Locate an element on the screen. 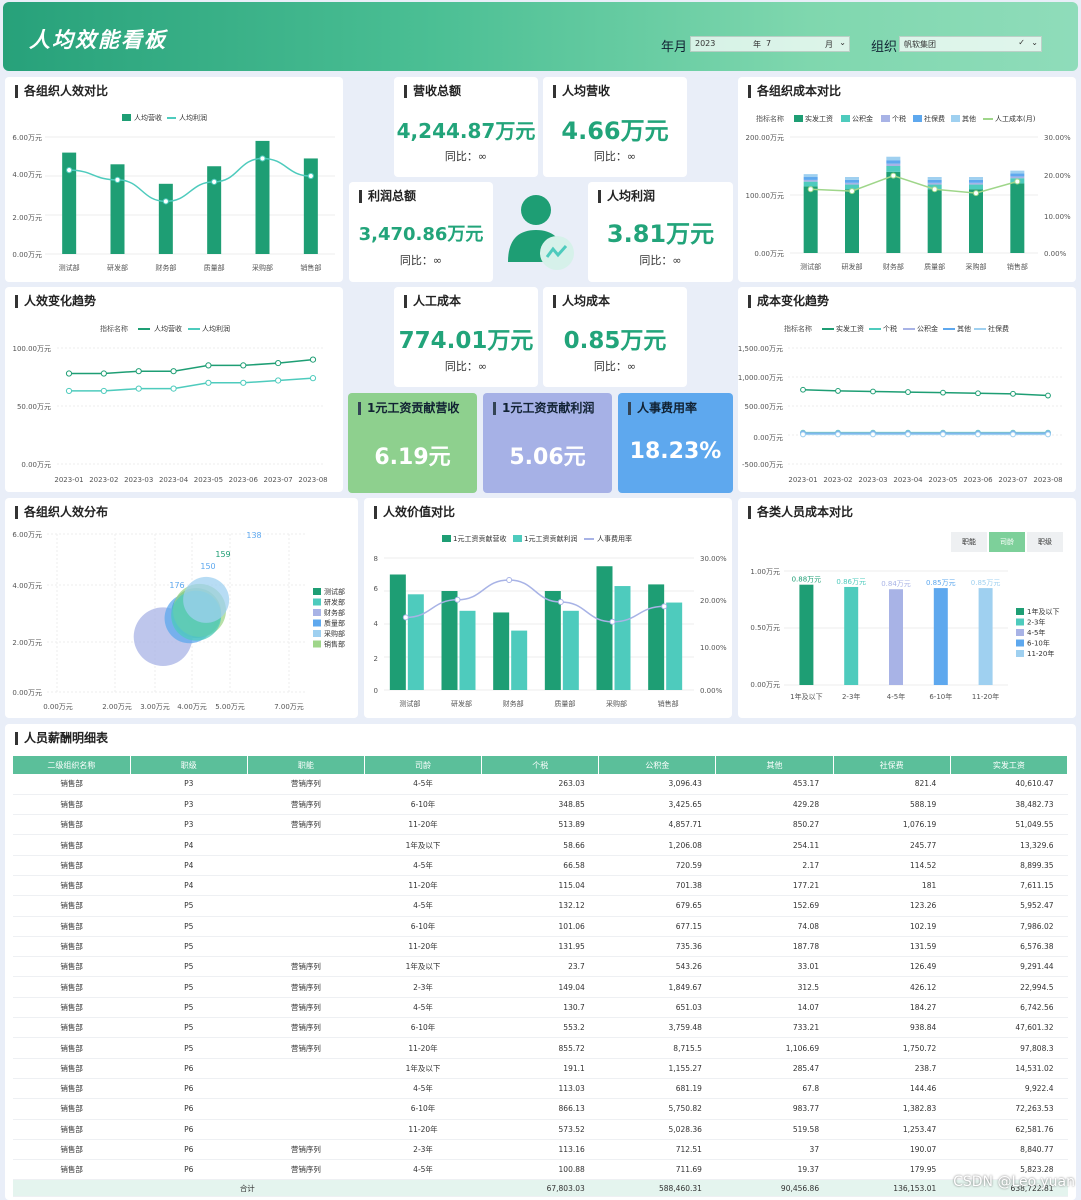 This screenshot has height=1200, width=1081. table-cell: 14.07 is located at coordinates (774, 1008).